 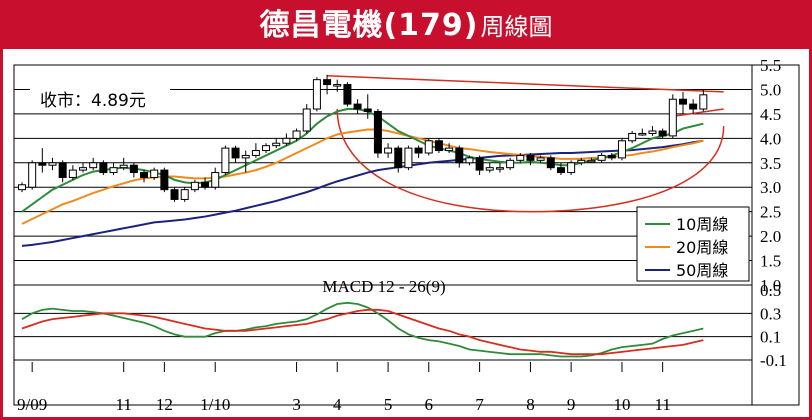 I want to click on price-y-tick-label: 1.5, so click(x=770, y=261).